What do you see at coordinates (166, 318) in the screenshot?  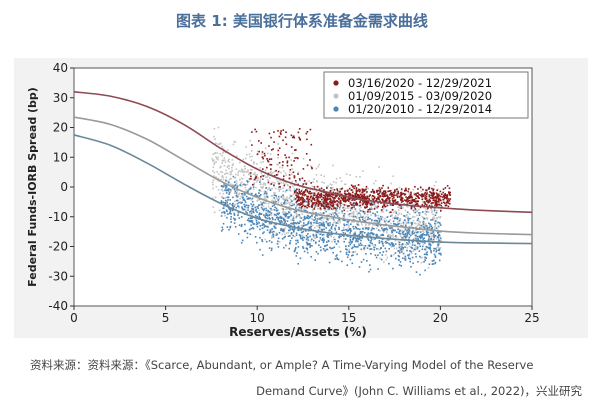 I see `x-tick-label: 5` at bounding box center [166, 318].